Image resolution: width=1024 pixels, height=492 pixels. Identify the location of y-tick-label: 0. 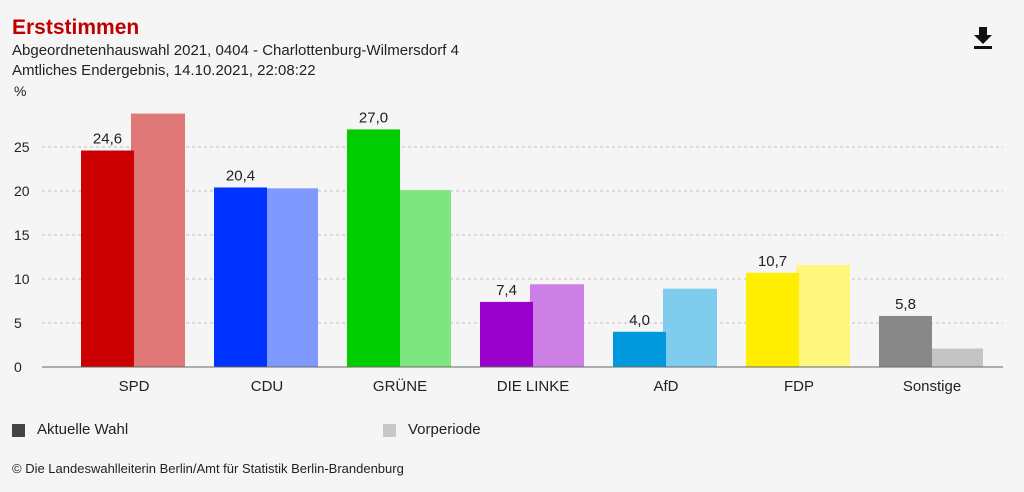
(18, 367).